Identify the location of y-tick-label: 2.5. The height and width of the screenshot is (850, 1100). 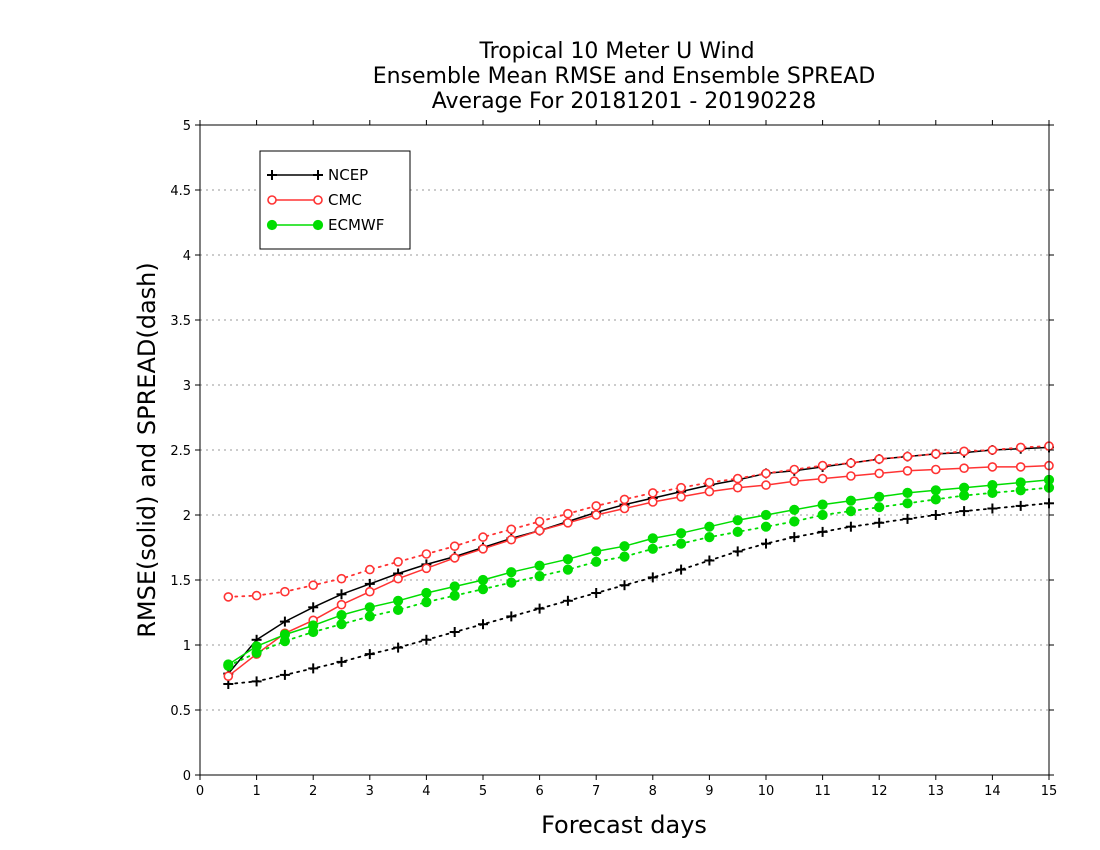
(180, 451).